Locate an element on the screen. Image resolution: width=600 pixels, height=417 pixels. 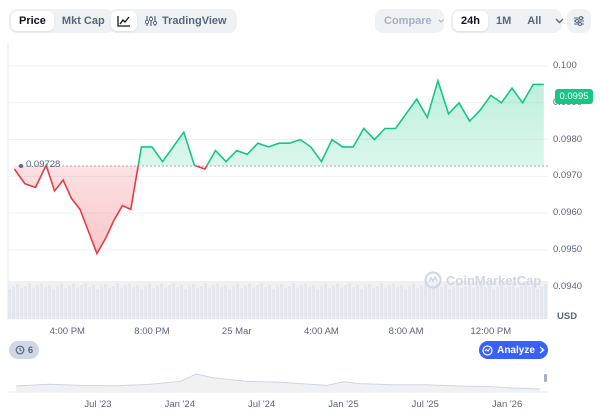
line-chart-button is located at coordinates (124, 21).